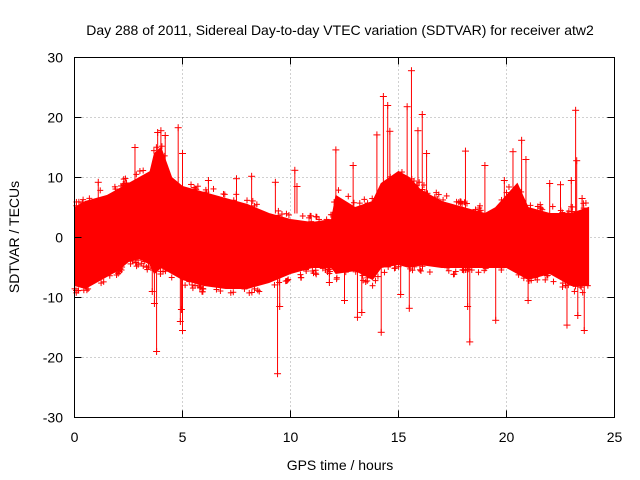 The height and width of the screenshot is (480, 640). Describe the element at coordinates (53, 298) in the screenshot. I see `y-tick-label: -10` at that location.